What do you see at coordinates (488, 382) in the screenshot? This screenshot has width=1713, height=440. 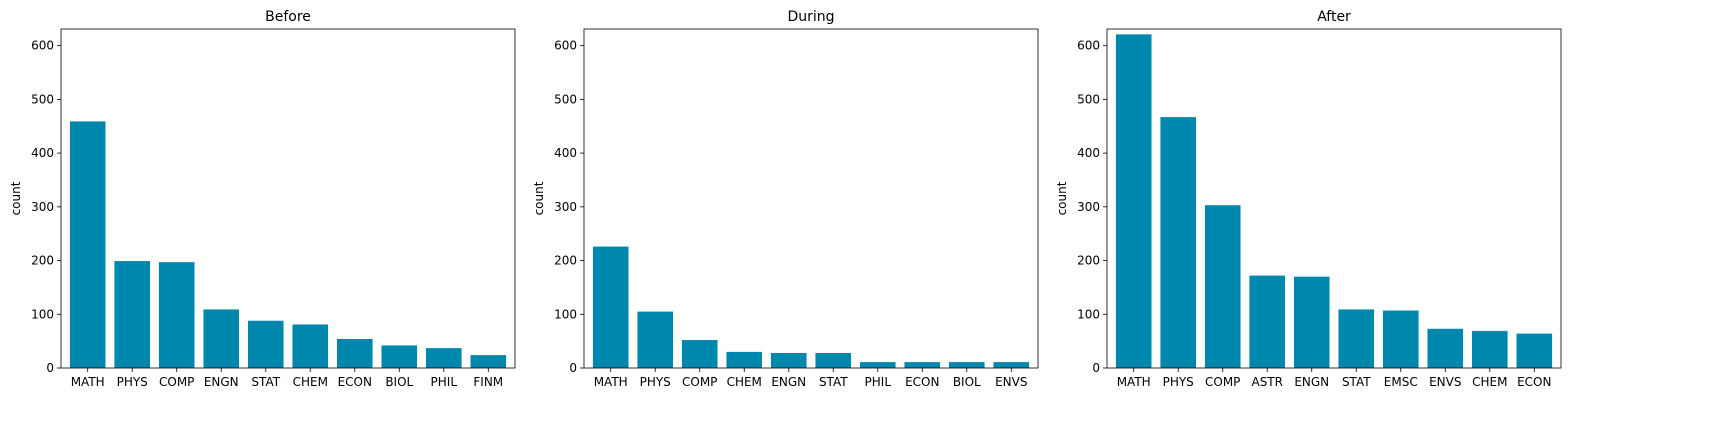 I see `x-tick-label: FINM` at bounding box center [488, 382].